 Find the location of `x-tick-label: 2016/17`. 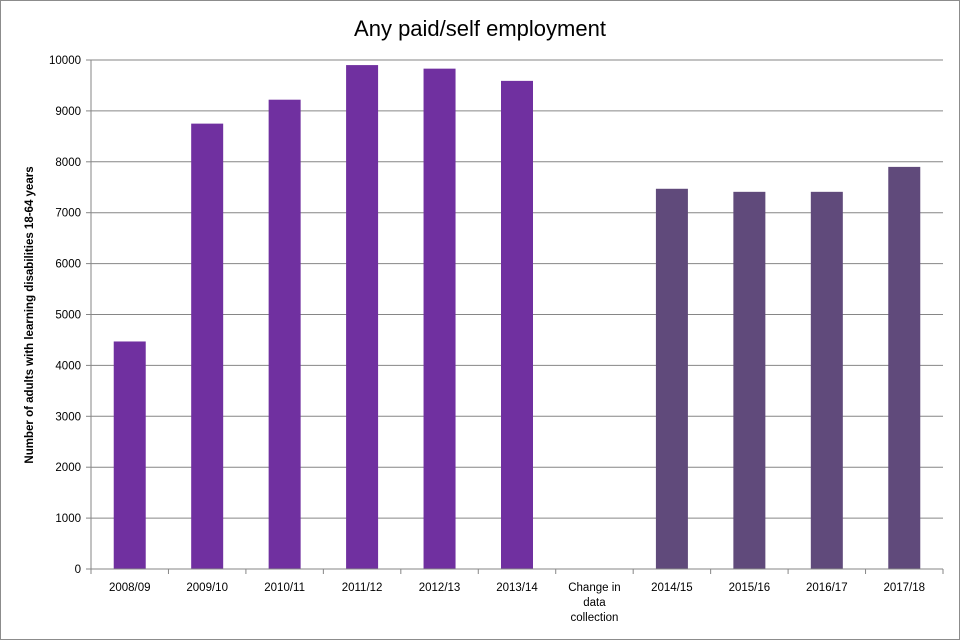

x-tick-label: 2016/17 is located at coordinates (827, 588).